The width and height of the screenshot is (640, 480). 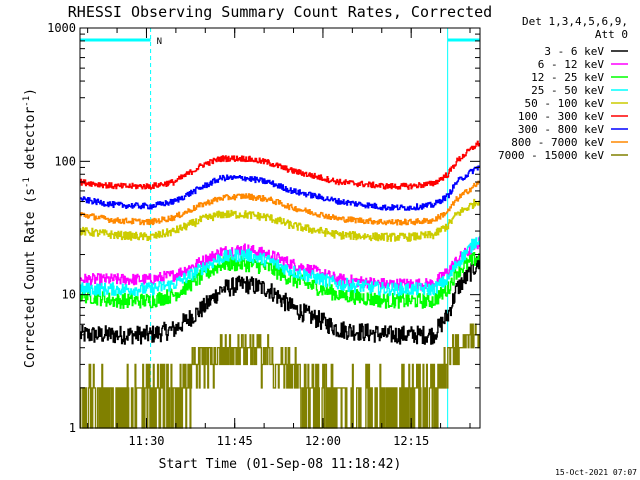 What do you see at coordinates (30, 278) in the screenshot?
I see `y-axis-label-main: Corrected Count Rate (s` at bounding box center [30, 278].